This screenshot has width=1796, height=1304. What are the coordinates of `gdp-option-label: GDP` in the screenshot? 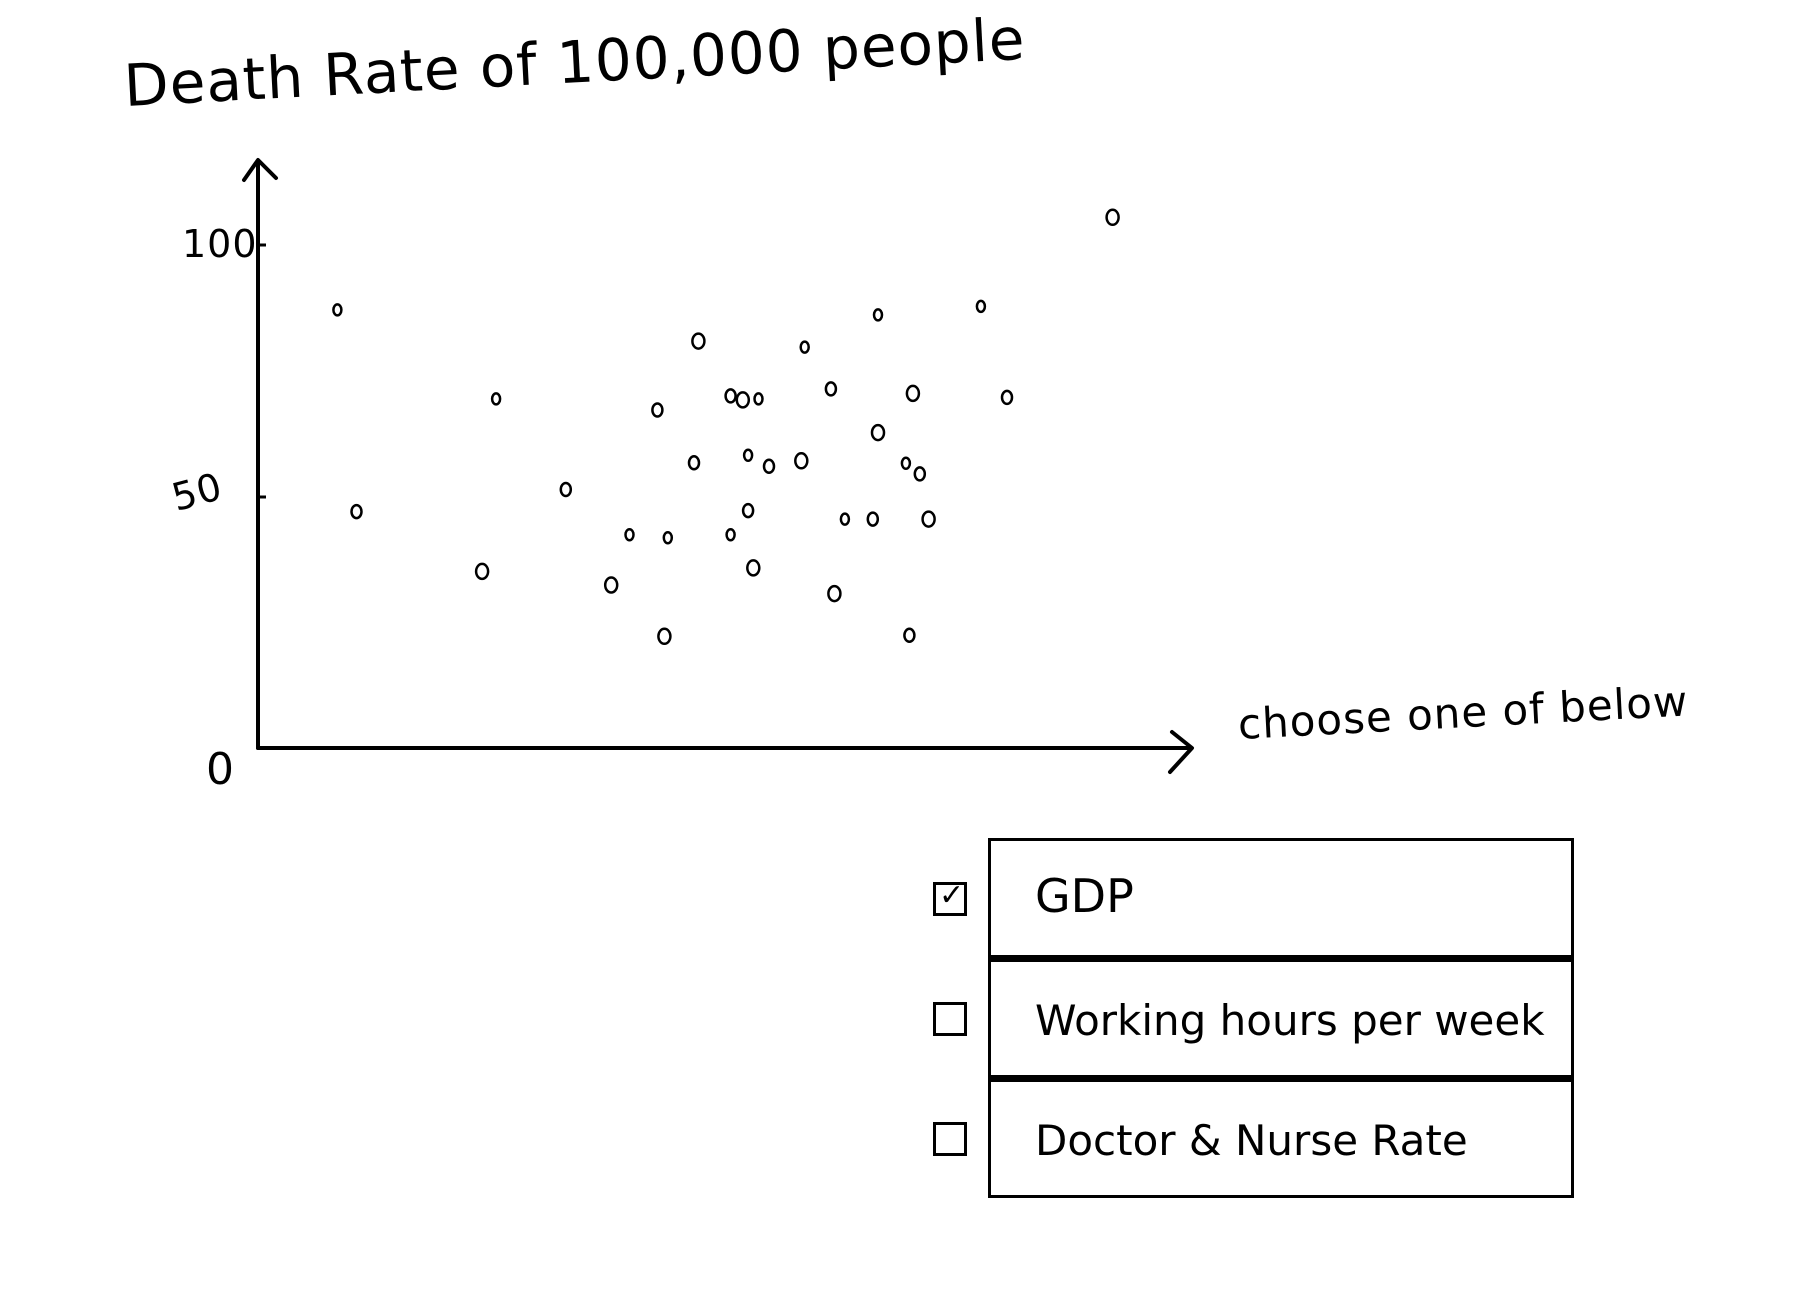 It's located at (1084, 896).